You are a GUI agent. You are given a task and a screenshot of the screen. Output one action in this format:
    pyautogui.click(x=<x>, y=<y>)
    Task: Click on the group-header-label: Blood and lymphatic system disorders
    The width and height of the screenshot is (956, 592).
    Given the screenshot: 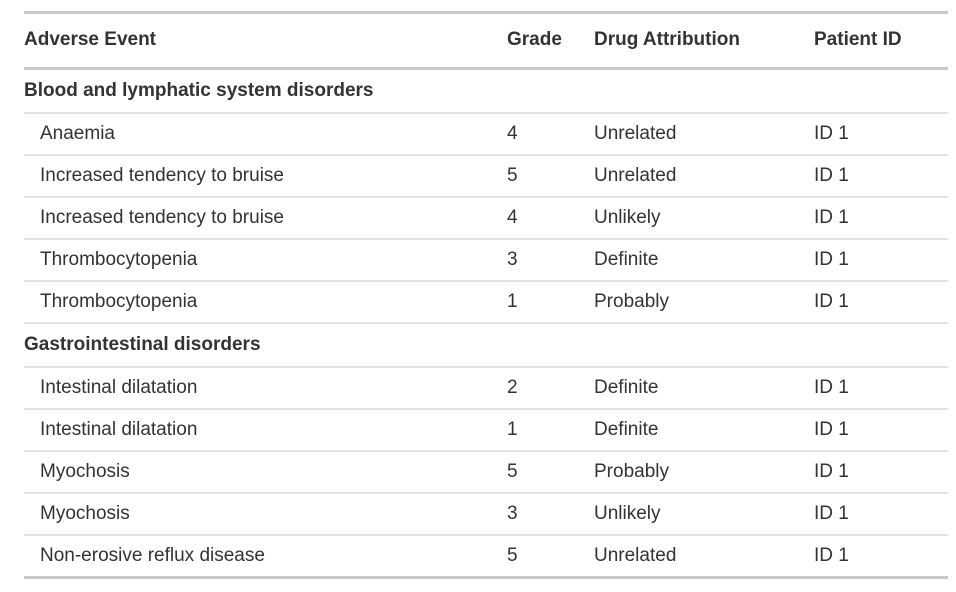 What is the action you would take?
    pyautogui.click(x=486, y=91)
    